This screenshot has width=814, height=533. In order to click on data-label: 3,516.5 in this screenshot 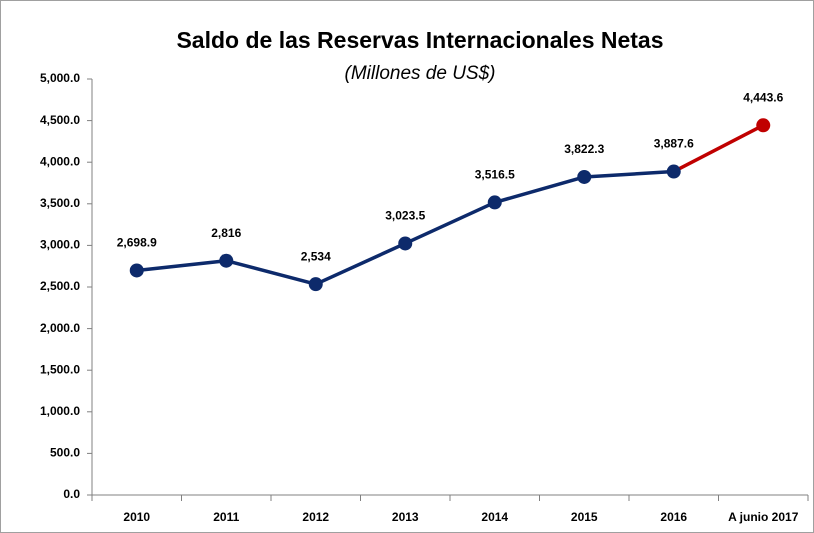, I will do `click(495, 175)`.